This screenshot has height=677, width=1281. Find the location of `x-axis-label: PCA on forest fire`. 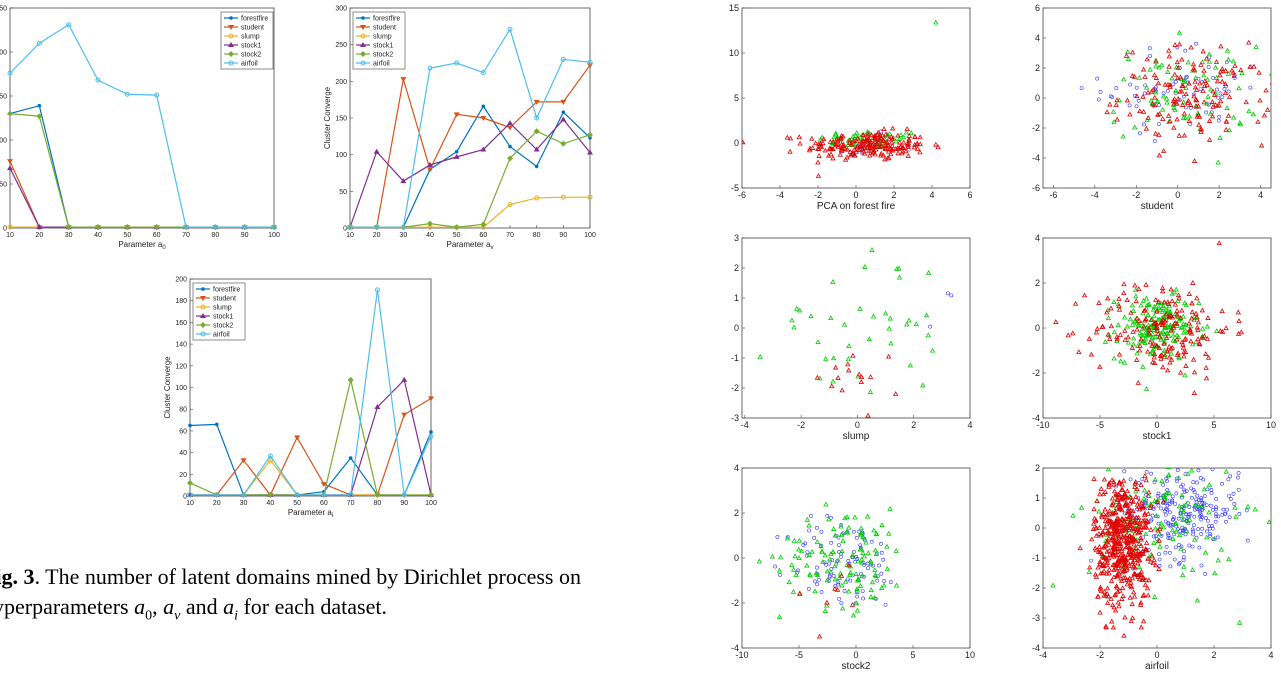

x-axis-label: PCA on forest fire is located at coordinates (856, 206).